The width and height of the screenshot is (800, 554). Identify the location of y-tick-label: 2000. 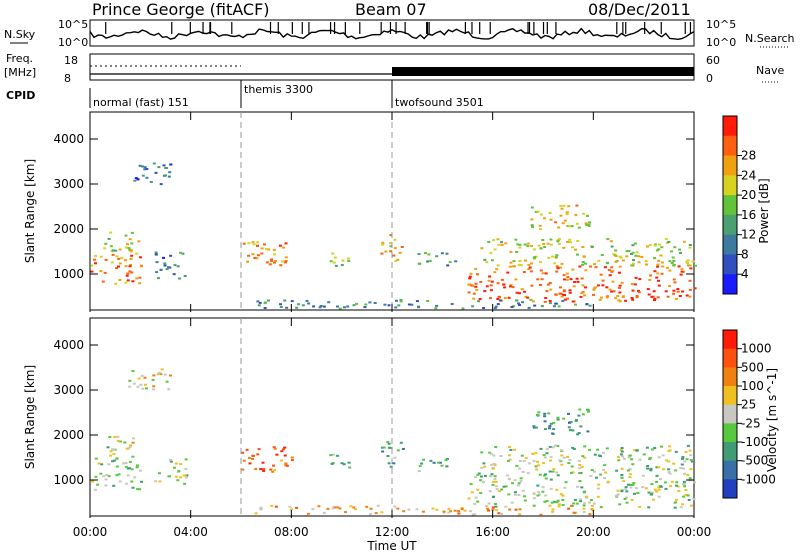
(68, 435).